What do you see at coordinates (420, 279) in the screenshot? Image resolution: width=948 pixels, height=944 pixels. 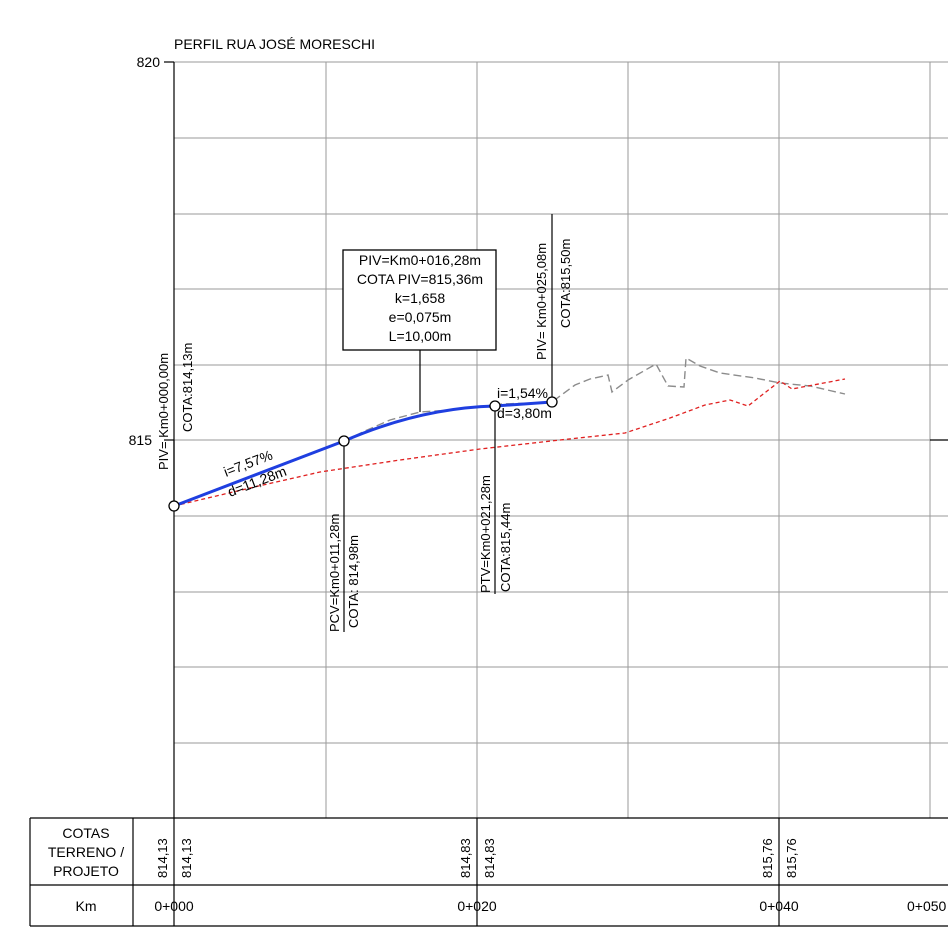 I see `box-line-2: COTA PIV=815,36m` at bounding box center [420, 279].